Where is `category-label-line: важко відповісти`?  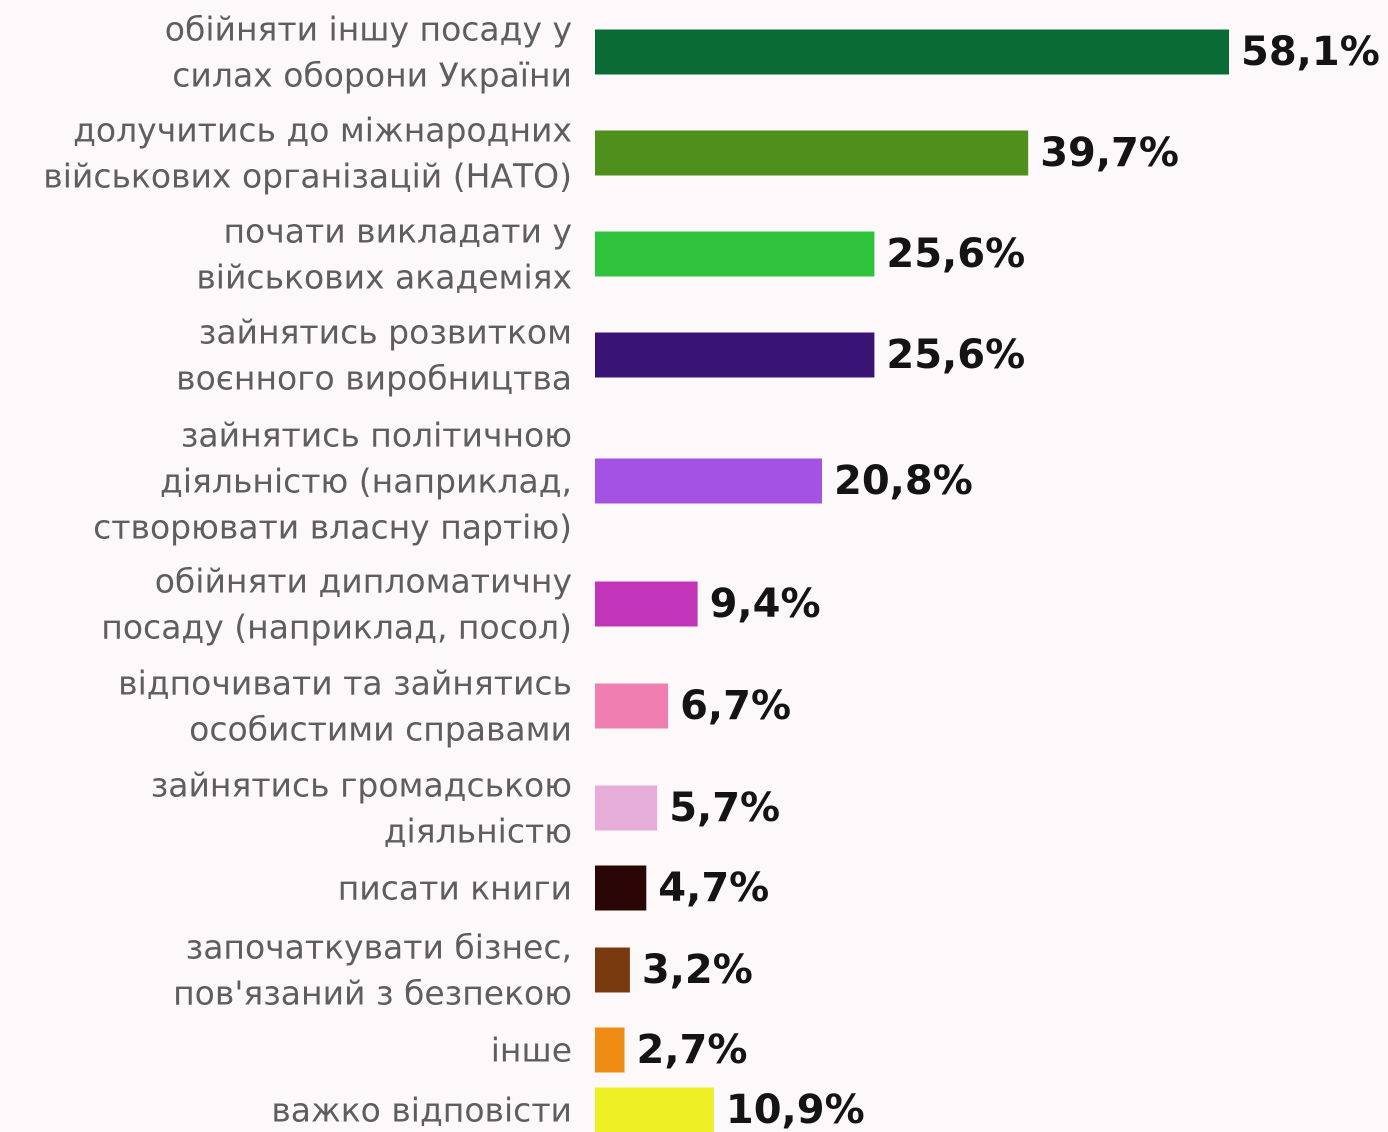
category-label-line: важко відповісти is located at coordinates (421, 1110).